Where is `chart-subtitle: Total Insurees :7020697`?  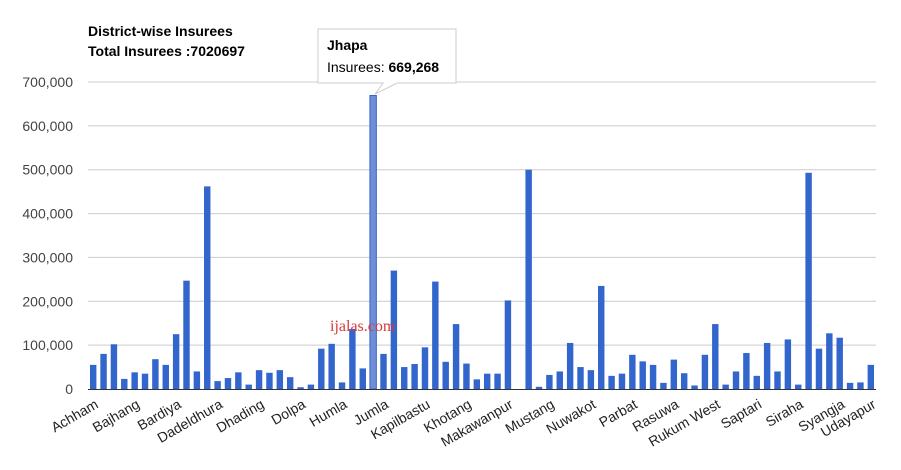 chart-subtitle: Total Insurees :7020697 is located at coordinates (166, 51).